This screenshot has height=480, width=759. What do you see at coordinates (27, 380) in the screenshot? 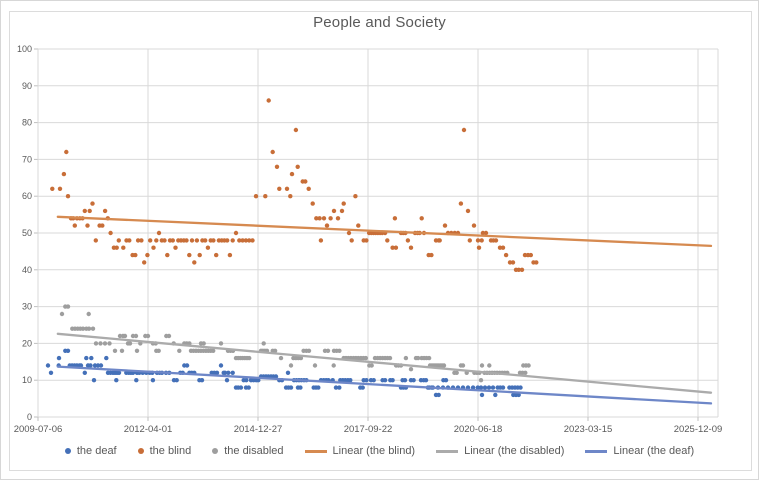
I see `y-tick-label: 10` at bounding box center [27, 380].